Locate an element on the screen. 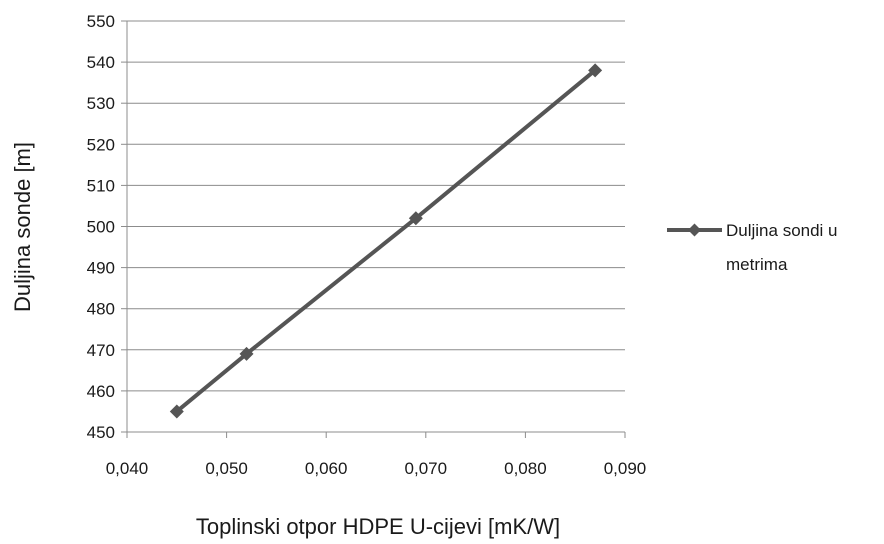 The height and width of the screenshot is (544, 884). y-tick-label: 520 is located at coordinates (101, 144).